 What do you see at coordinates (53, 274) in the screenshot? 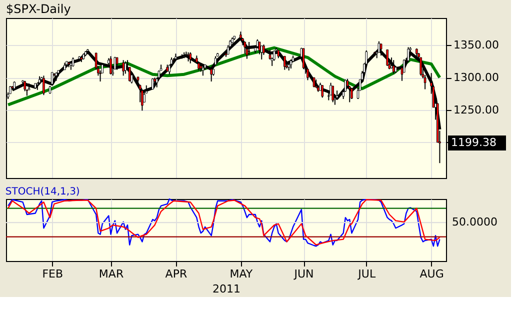
I see `x-tick-label: FEB` at bounding box center [53, 274].